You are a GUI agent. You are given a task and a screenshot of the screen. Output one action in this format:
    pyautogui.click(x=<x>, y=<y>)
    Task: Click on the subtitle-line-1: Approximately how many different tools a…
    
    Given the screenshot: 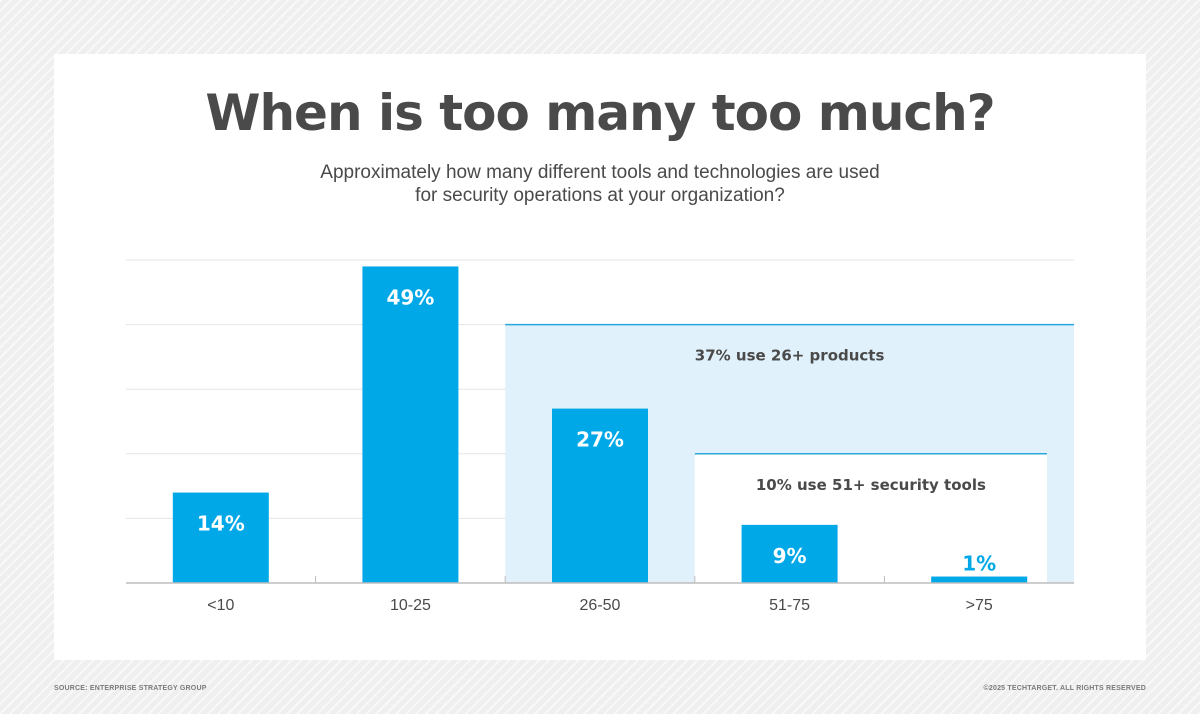 What is the action you would take?
    pyautogui.click(x=600, y=172)
    